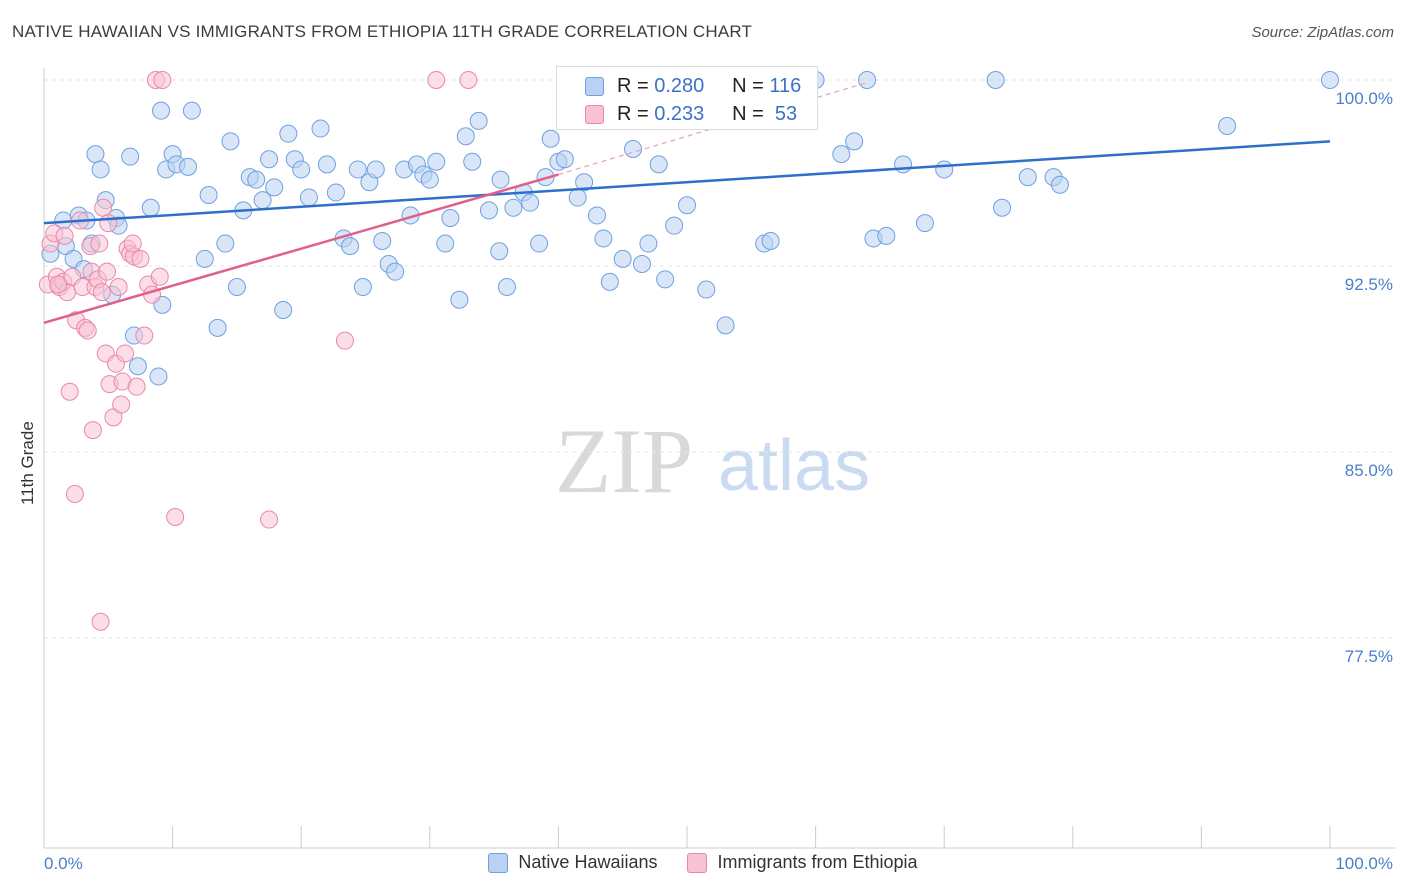 The width and height of the screenshot is (1406, 892). I want to click on legend-label: Immigrants from Ethiopia, so click(817, 862).